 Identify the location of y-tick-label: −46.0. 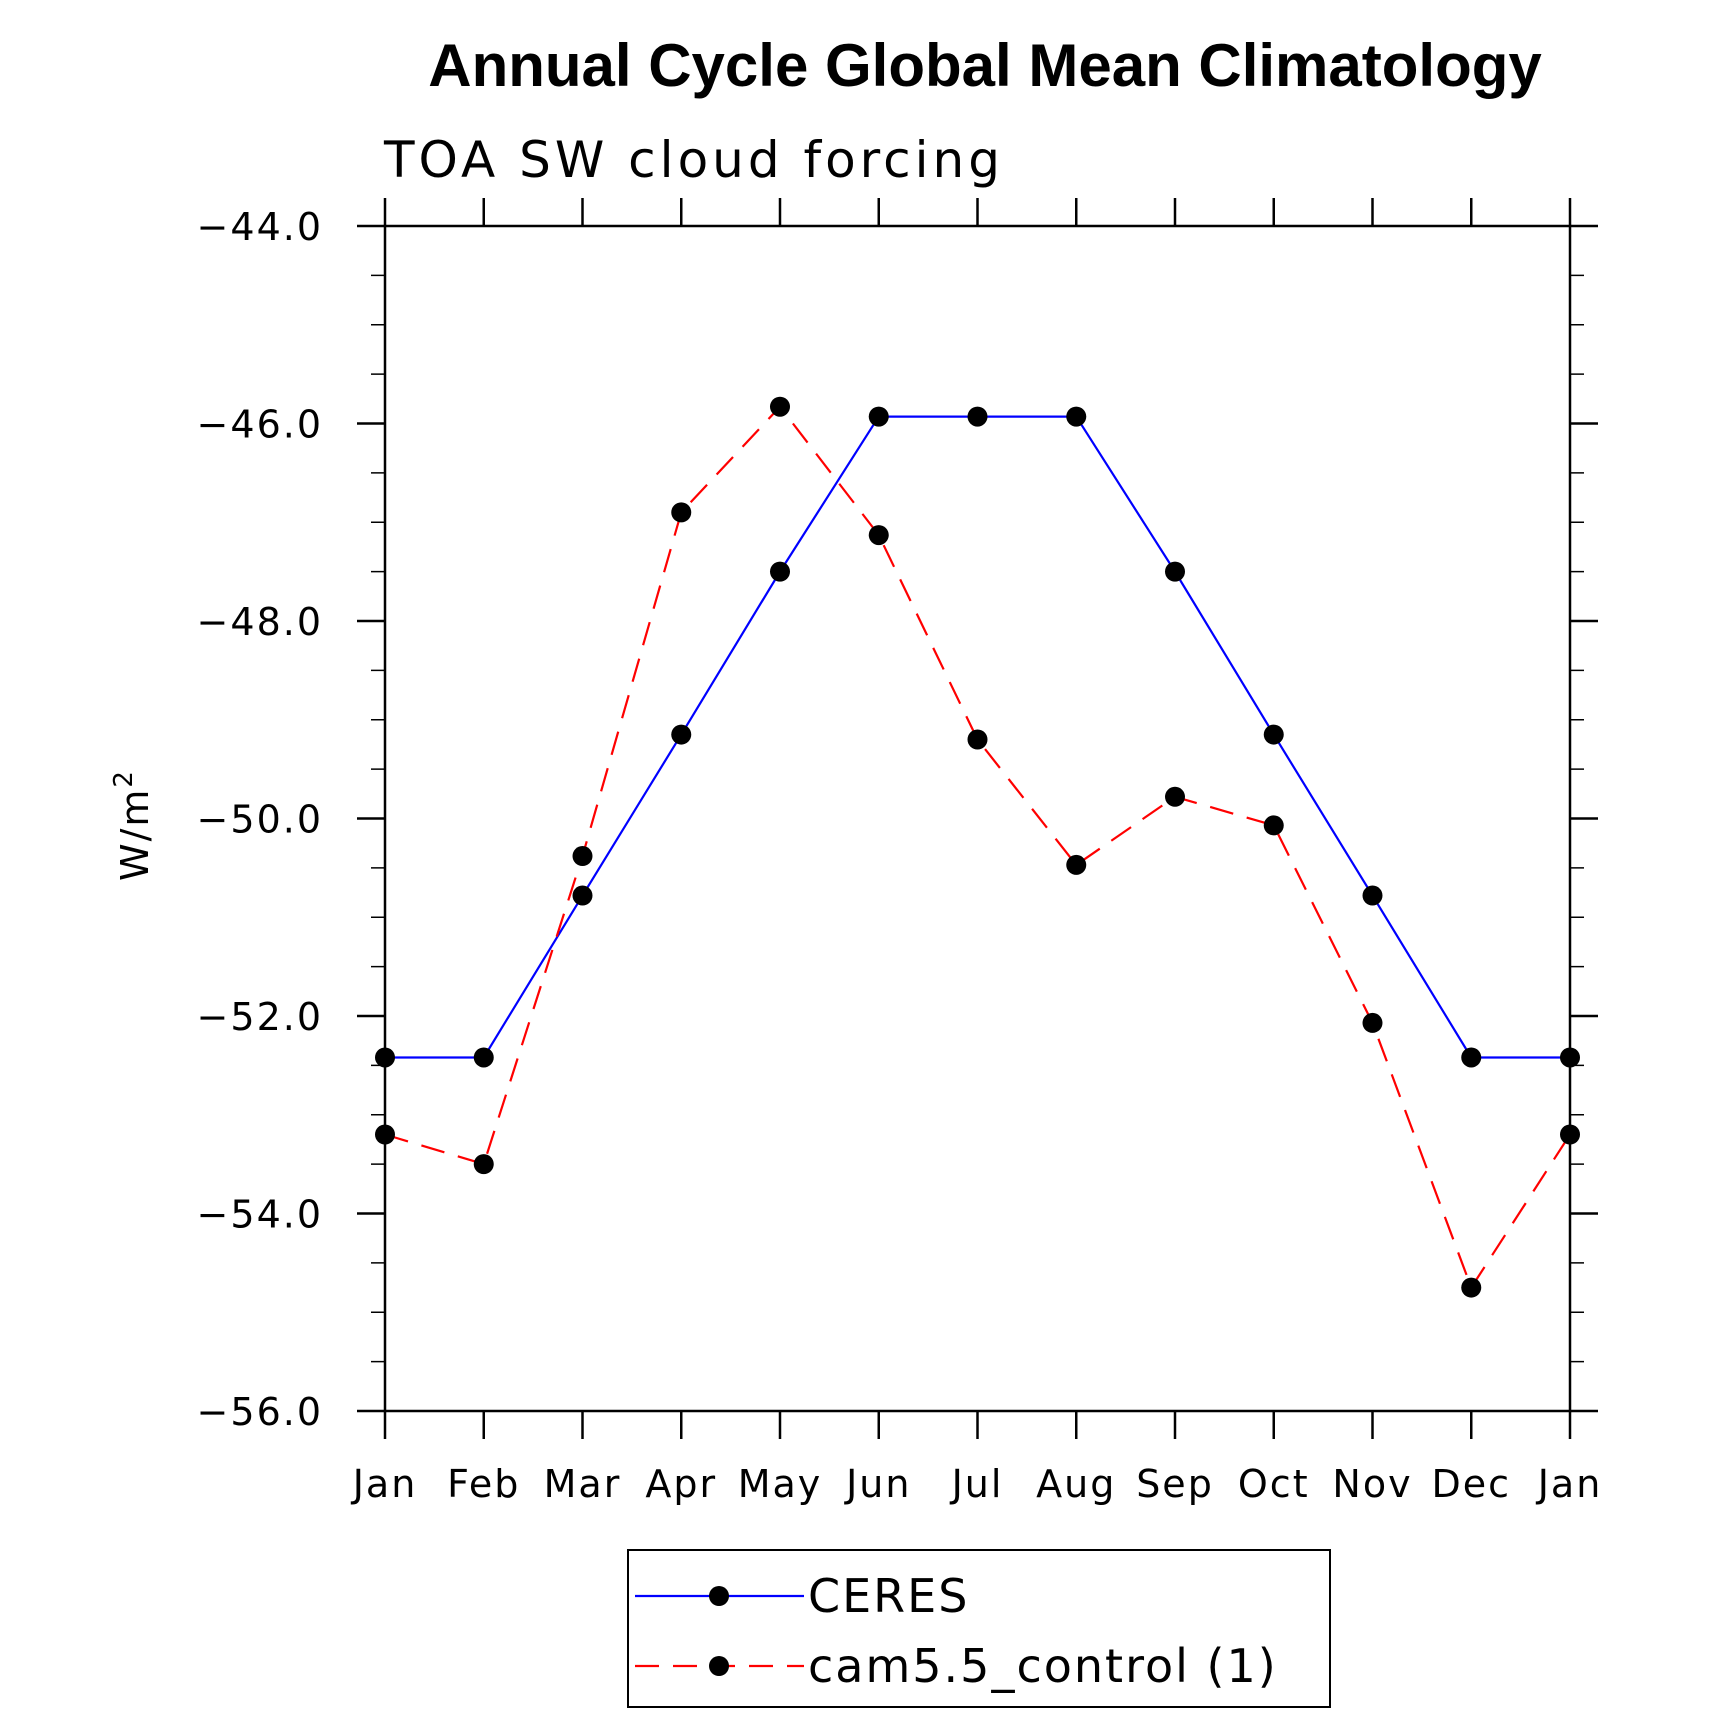
(260, 425).